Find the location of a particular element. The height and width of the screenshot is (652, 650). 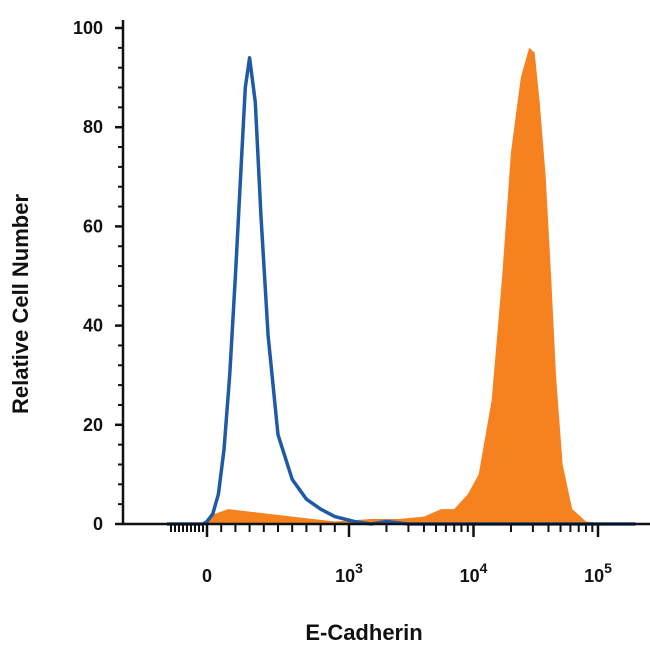

x-tick-label: 0 is located at coordinates (207, 576).